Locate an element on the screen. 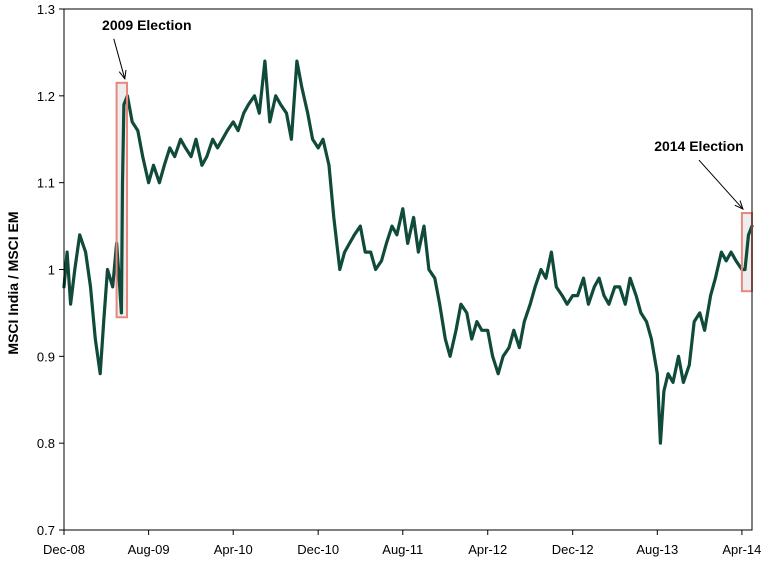  x-tick-label: Dec-10 is located at coordinates (318, 549).